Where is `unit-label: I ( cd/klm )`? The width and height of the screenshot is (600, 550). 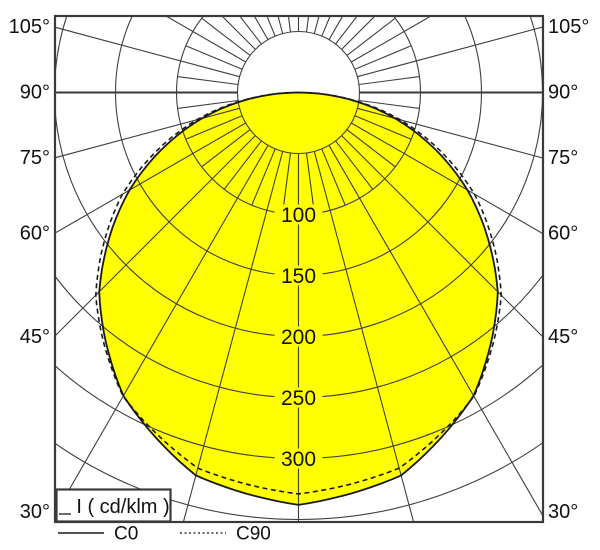 unit-label: I ( cd/klm ) is located at coordinates (122, 507).